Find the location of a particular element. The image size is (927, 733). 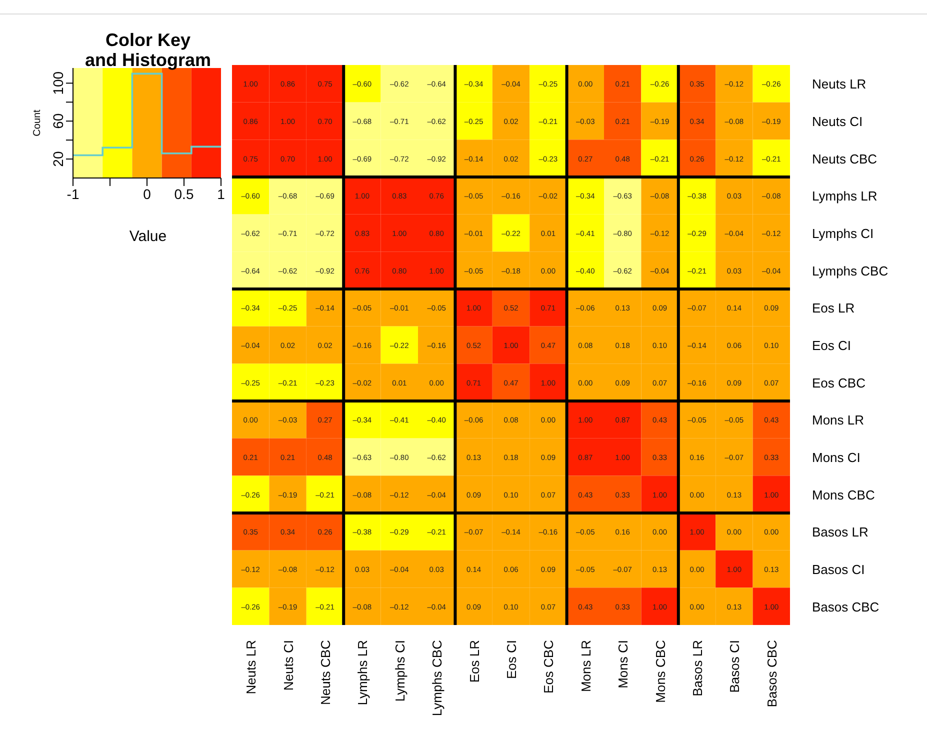

x-tick-label: Mons CBC is located at coordinates (660, 671).